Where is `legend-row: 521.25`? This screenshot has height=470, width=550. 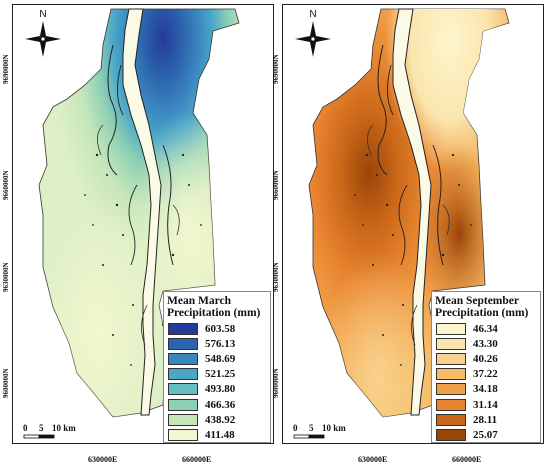
legend-row: 521.25 is located at coordinates (217, 374).